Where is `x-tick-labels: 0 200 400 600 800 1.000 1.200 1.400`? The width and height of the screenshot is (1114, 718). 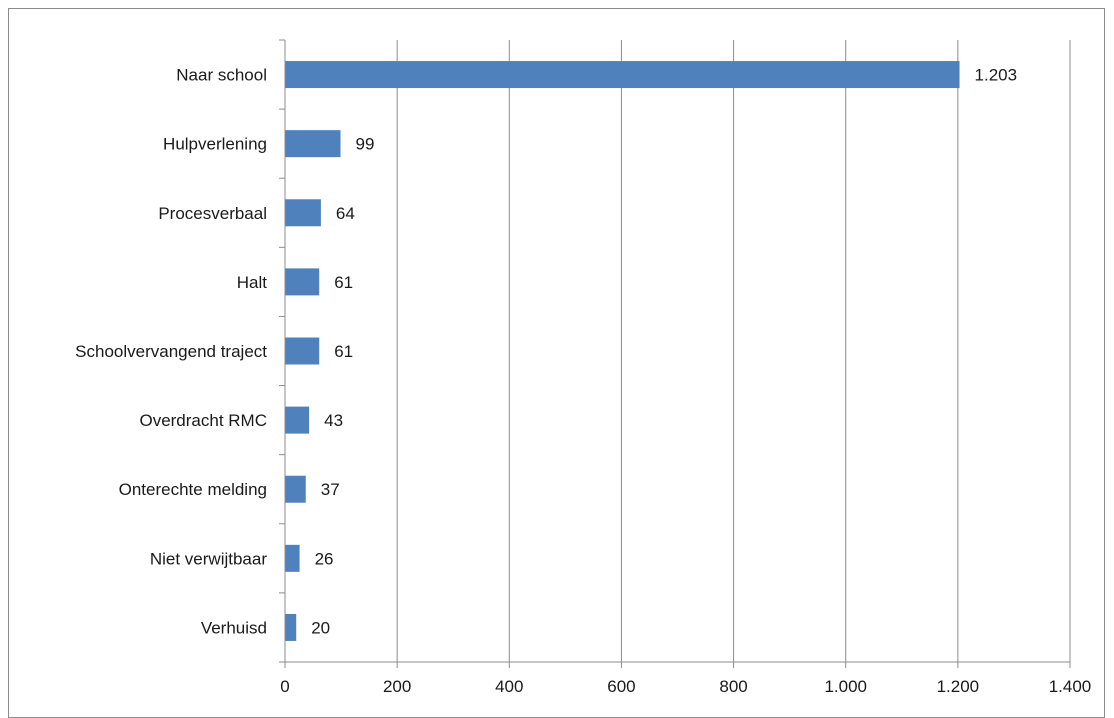
x-tick-labels: 0 200 400 600 800 1.000 1.200 1.400 is located at coordinates (685, 686).